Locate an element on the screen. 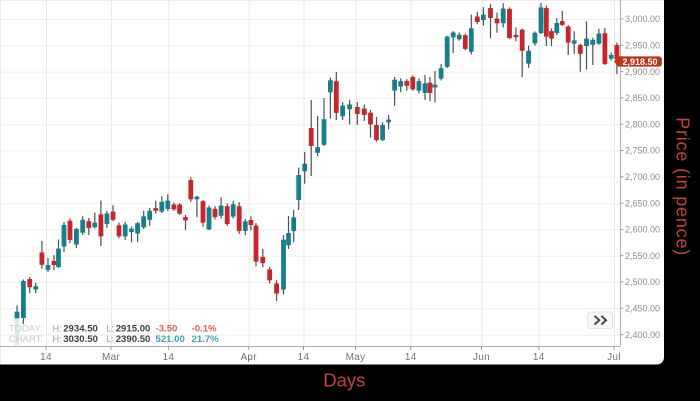 This screenshot has width=700, height=401. svg-text: 3,000.00 is located at coordinates (642, 19).